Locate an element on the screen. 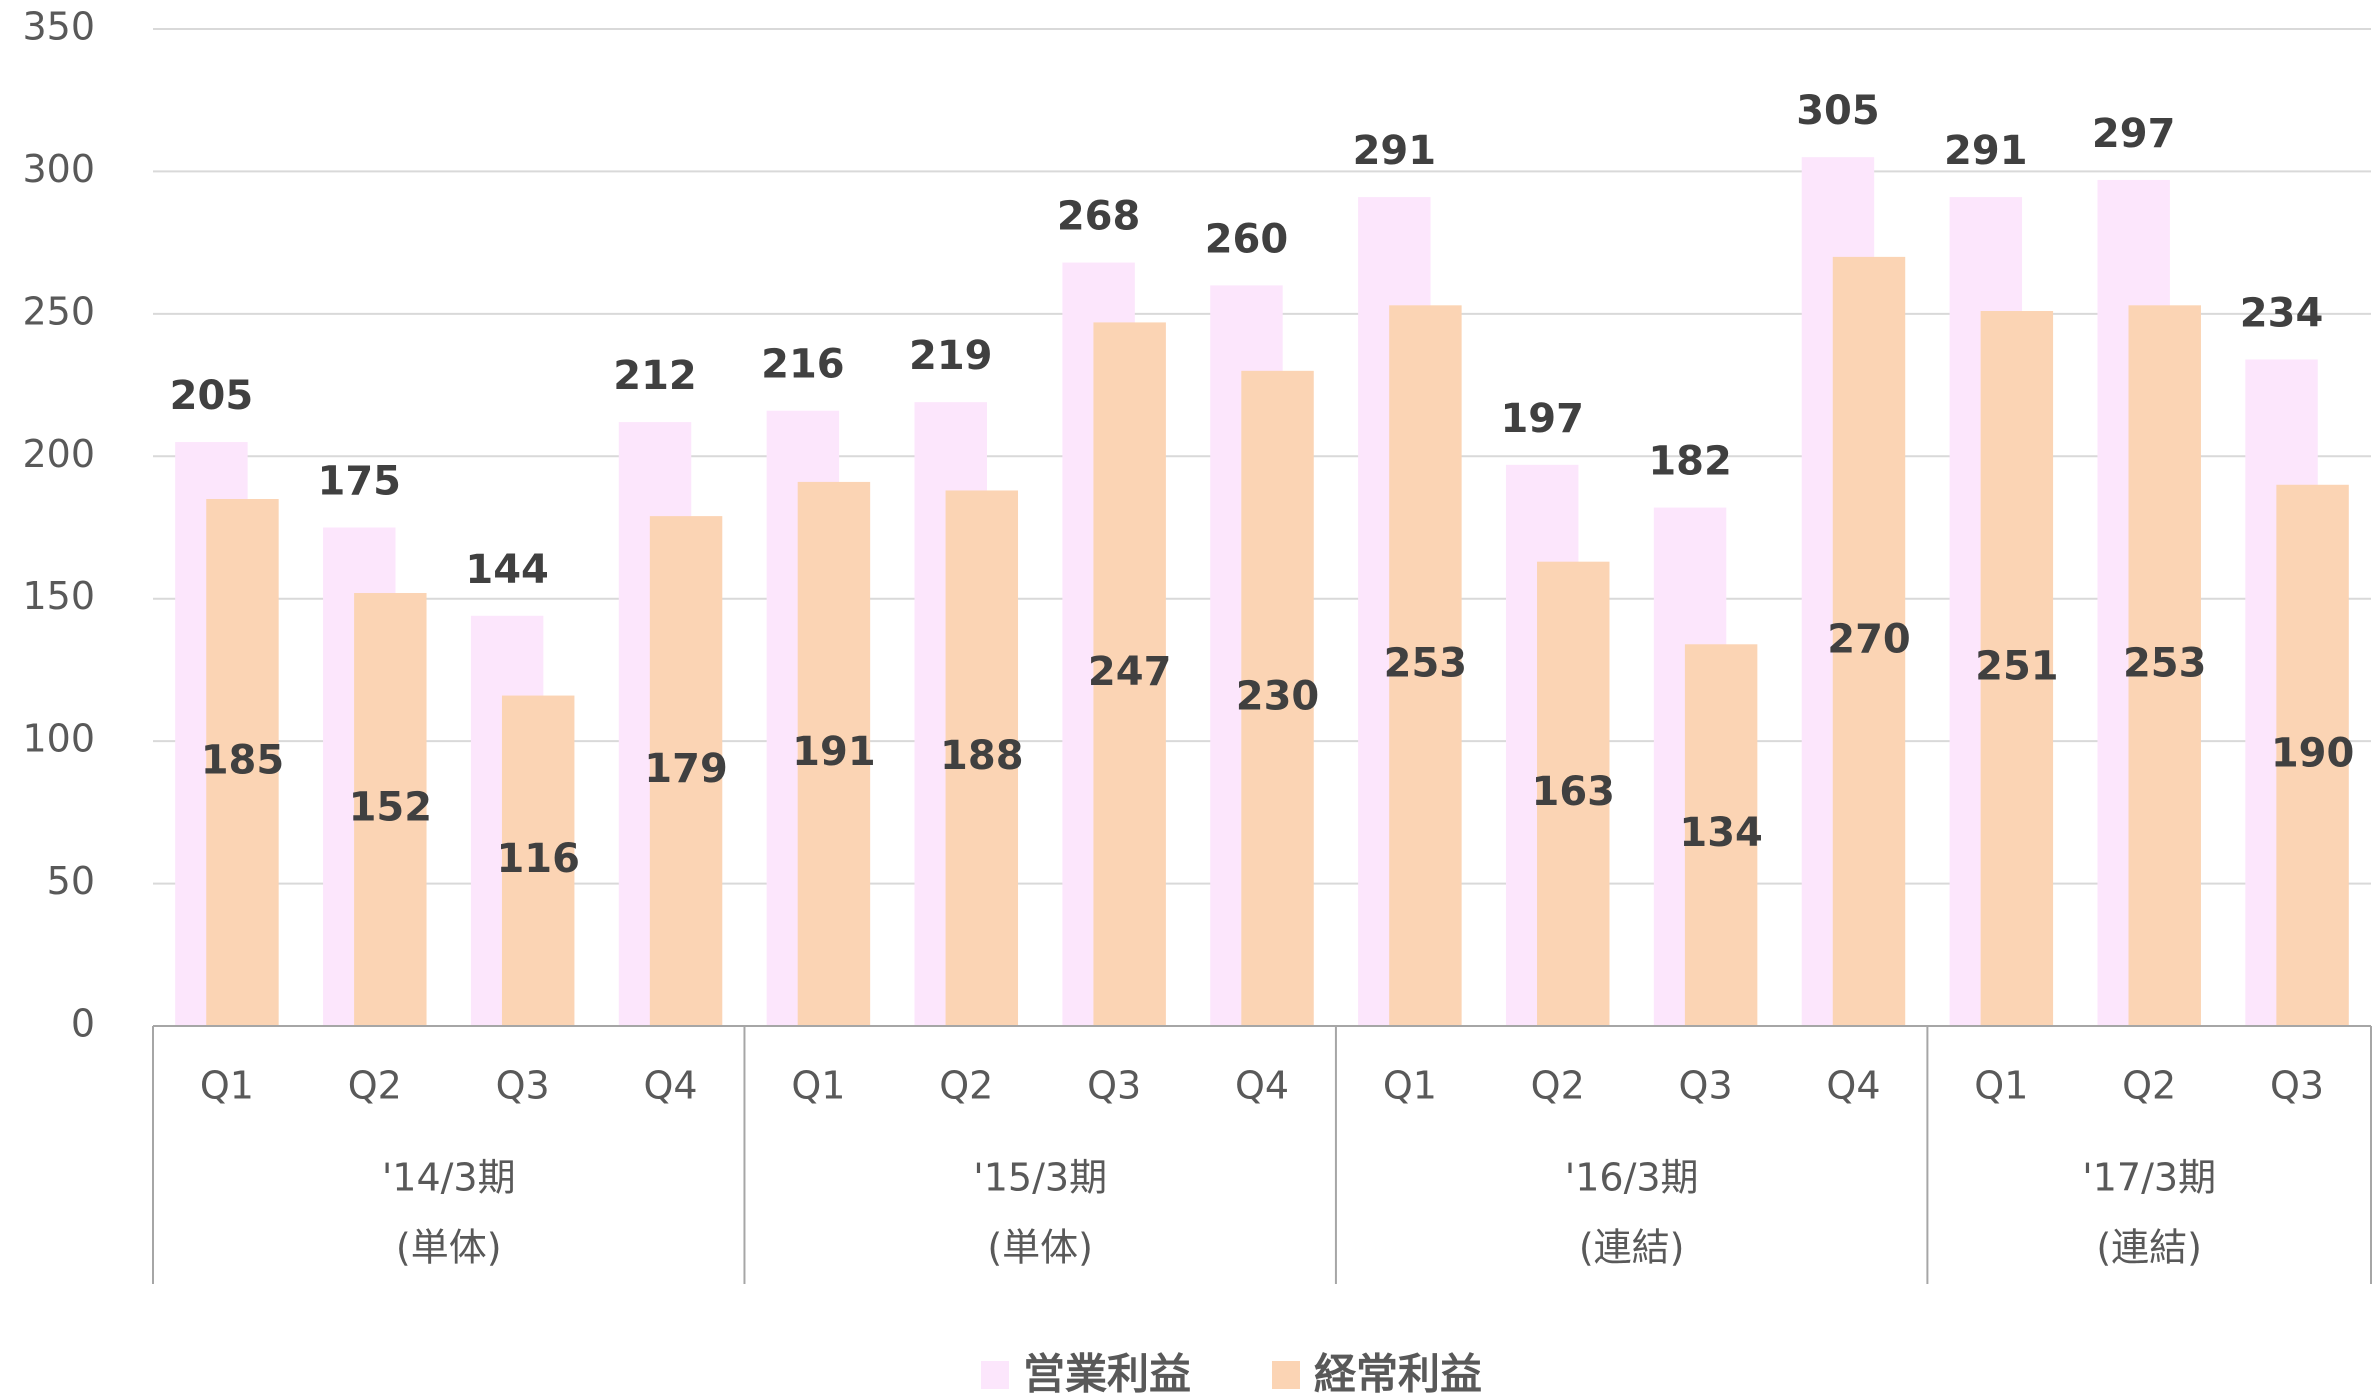 Image resolution: width=2374 pixels, height=1398 pixels. data-label: 234 is located at coordinates (2282, 313).